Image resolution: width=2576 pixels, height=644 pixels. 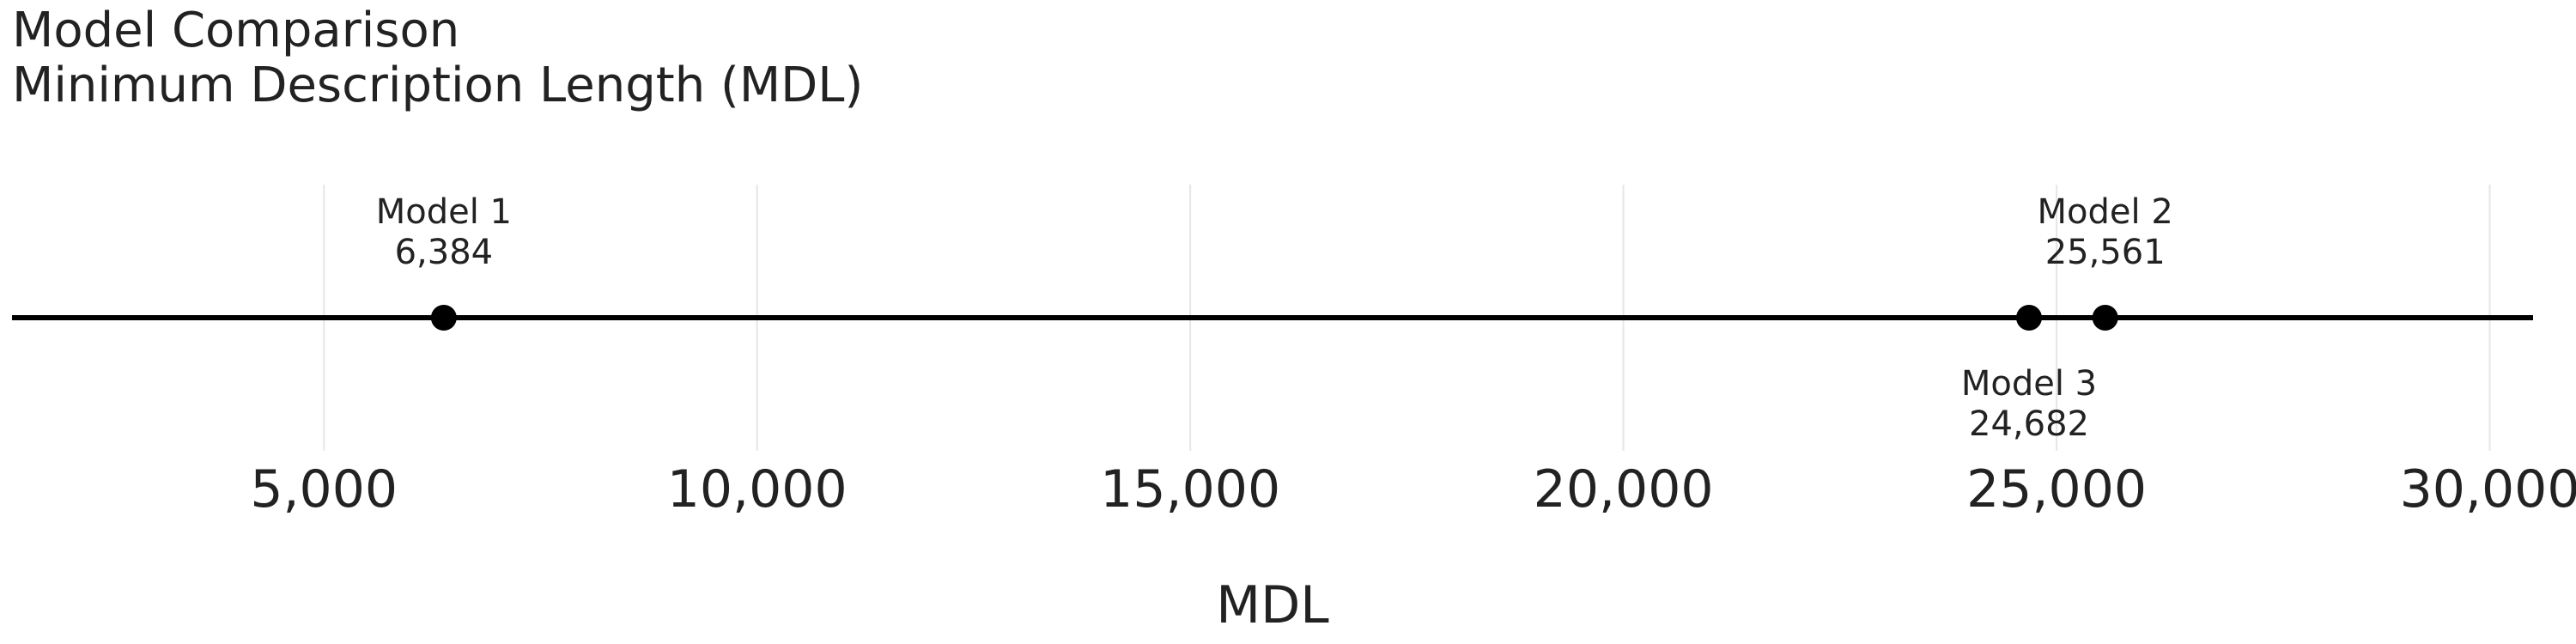 What do you see at coordinates (444, 212) in the screenshot?
I see `point-name-label: Model 1` at bounding box center [444, 212].